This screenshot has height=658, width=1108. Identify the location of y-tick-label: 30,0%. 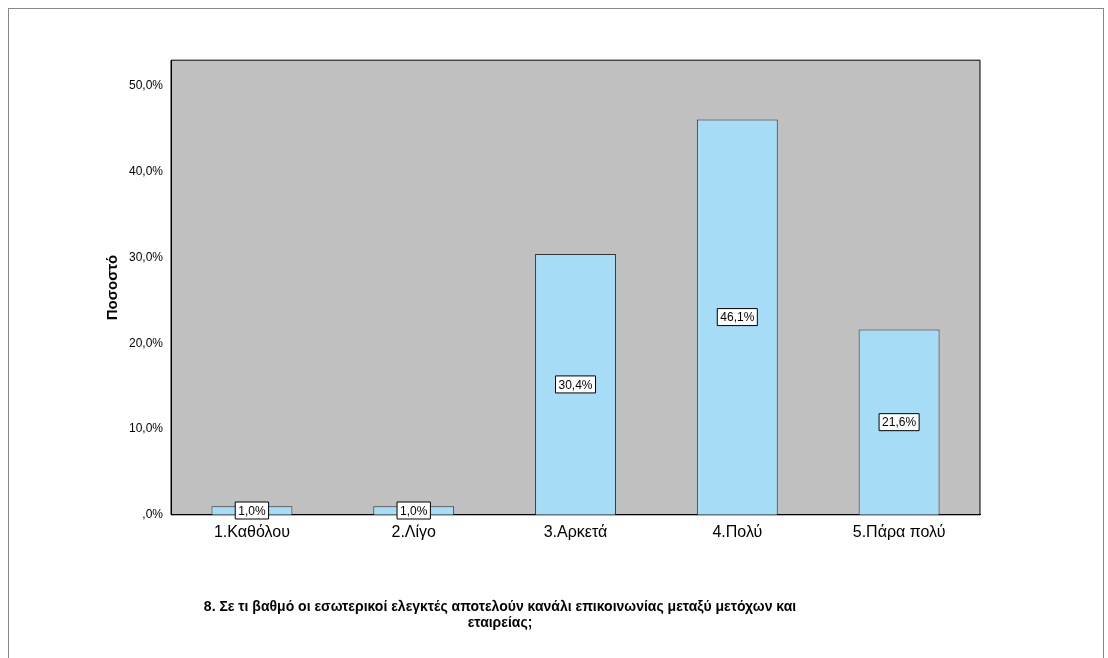
(146, 256).